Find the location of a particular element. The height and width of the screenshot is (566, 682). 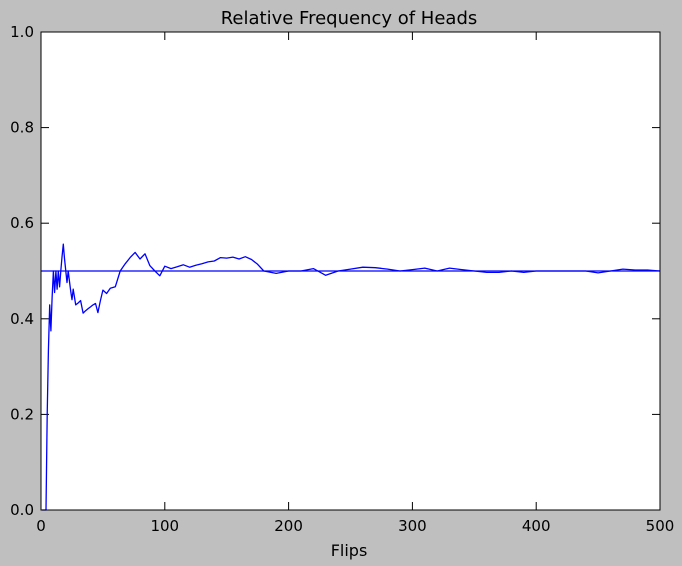

y-tick-label: 0.4 is located at coordinates (22, 319).